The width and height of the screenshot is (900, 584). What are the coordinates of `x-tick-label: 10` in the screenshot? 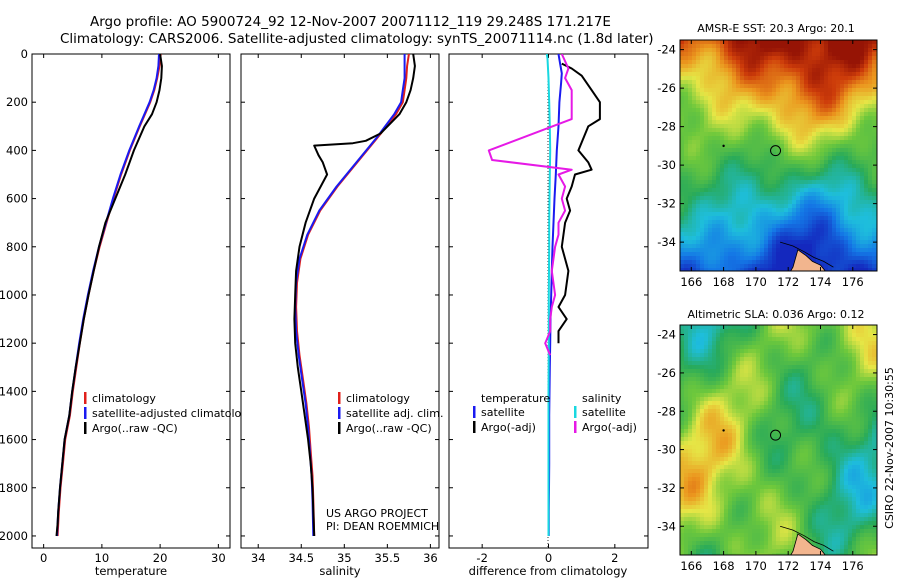 It's located at (102, 558).